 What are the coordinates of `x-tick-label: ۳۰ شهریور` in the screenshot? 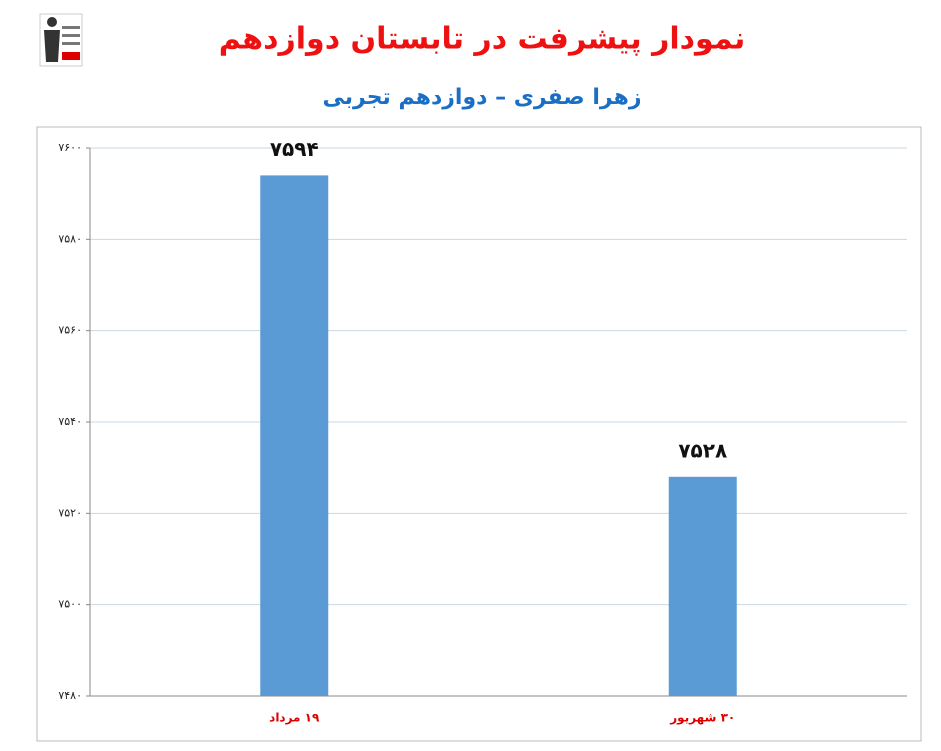 It's located at (702, 718).